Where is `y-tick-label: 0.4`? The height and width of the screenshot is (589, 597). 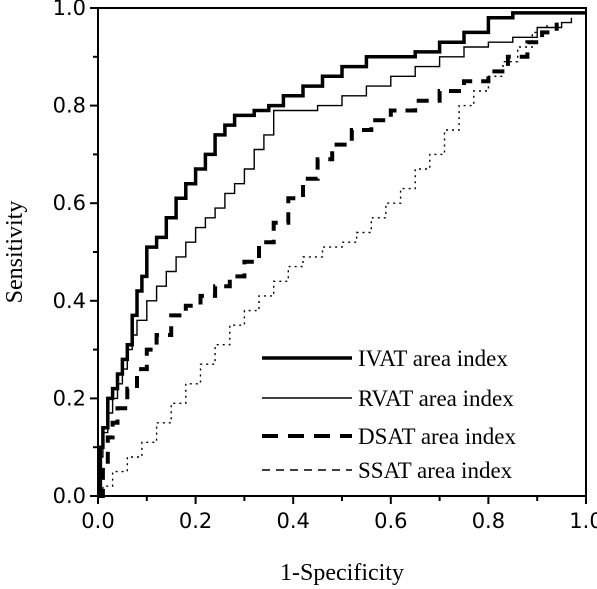
y-tick-label: 0.4 is located at coordinates (69, 301).